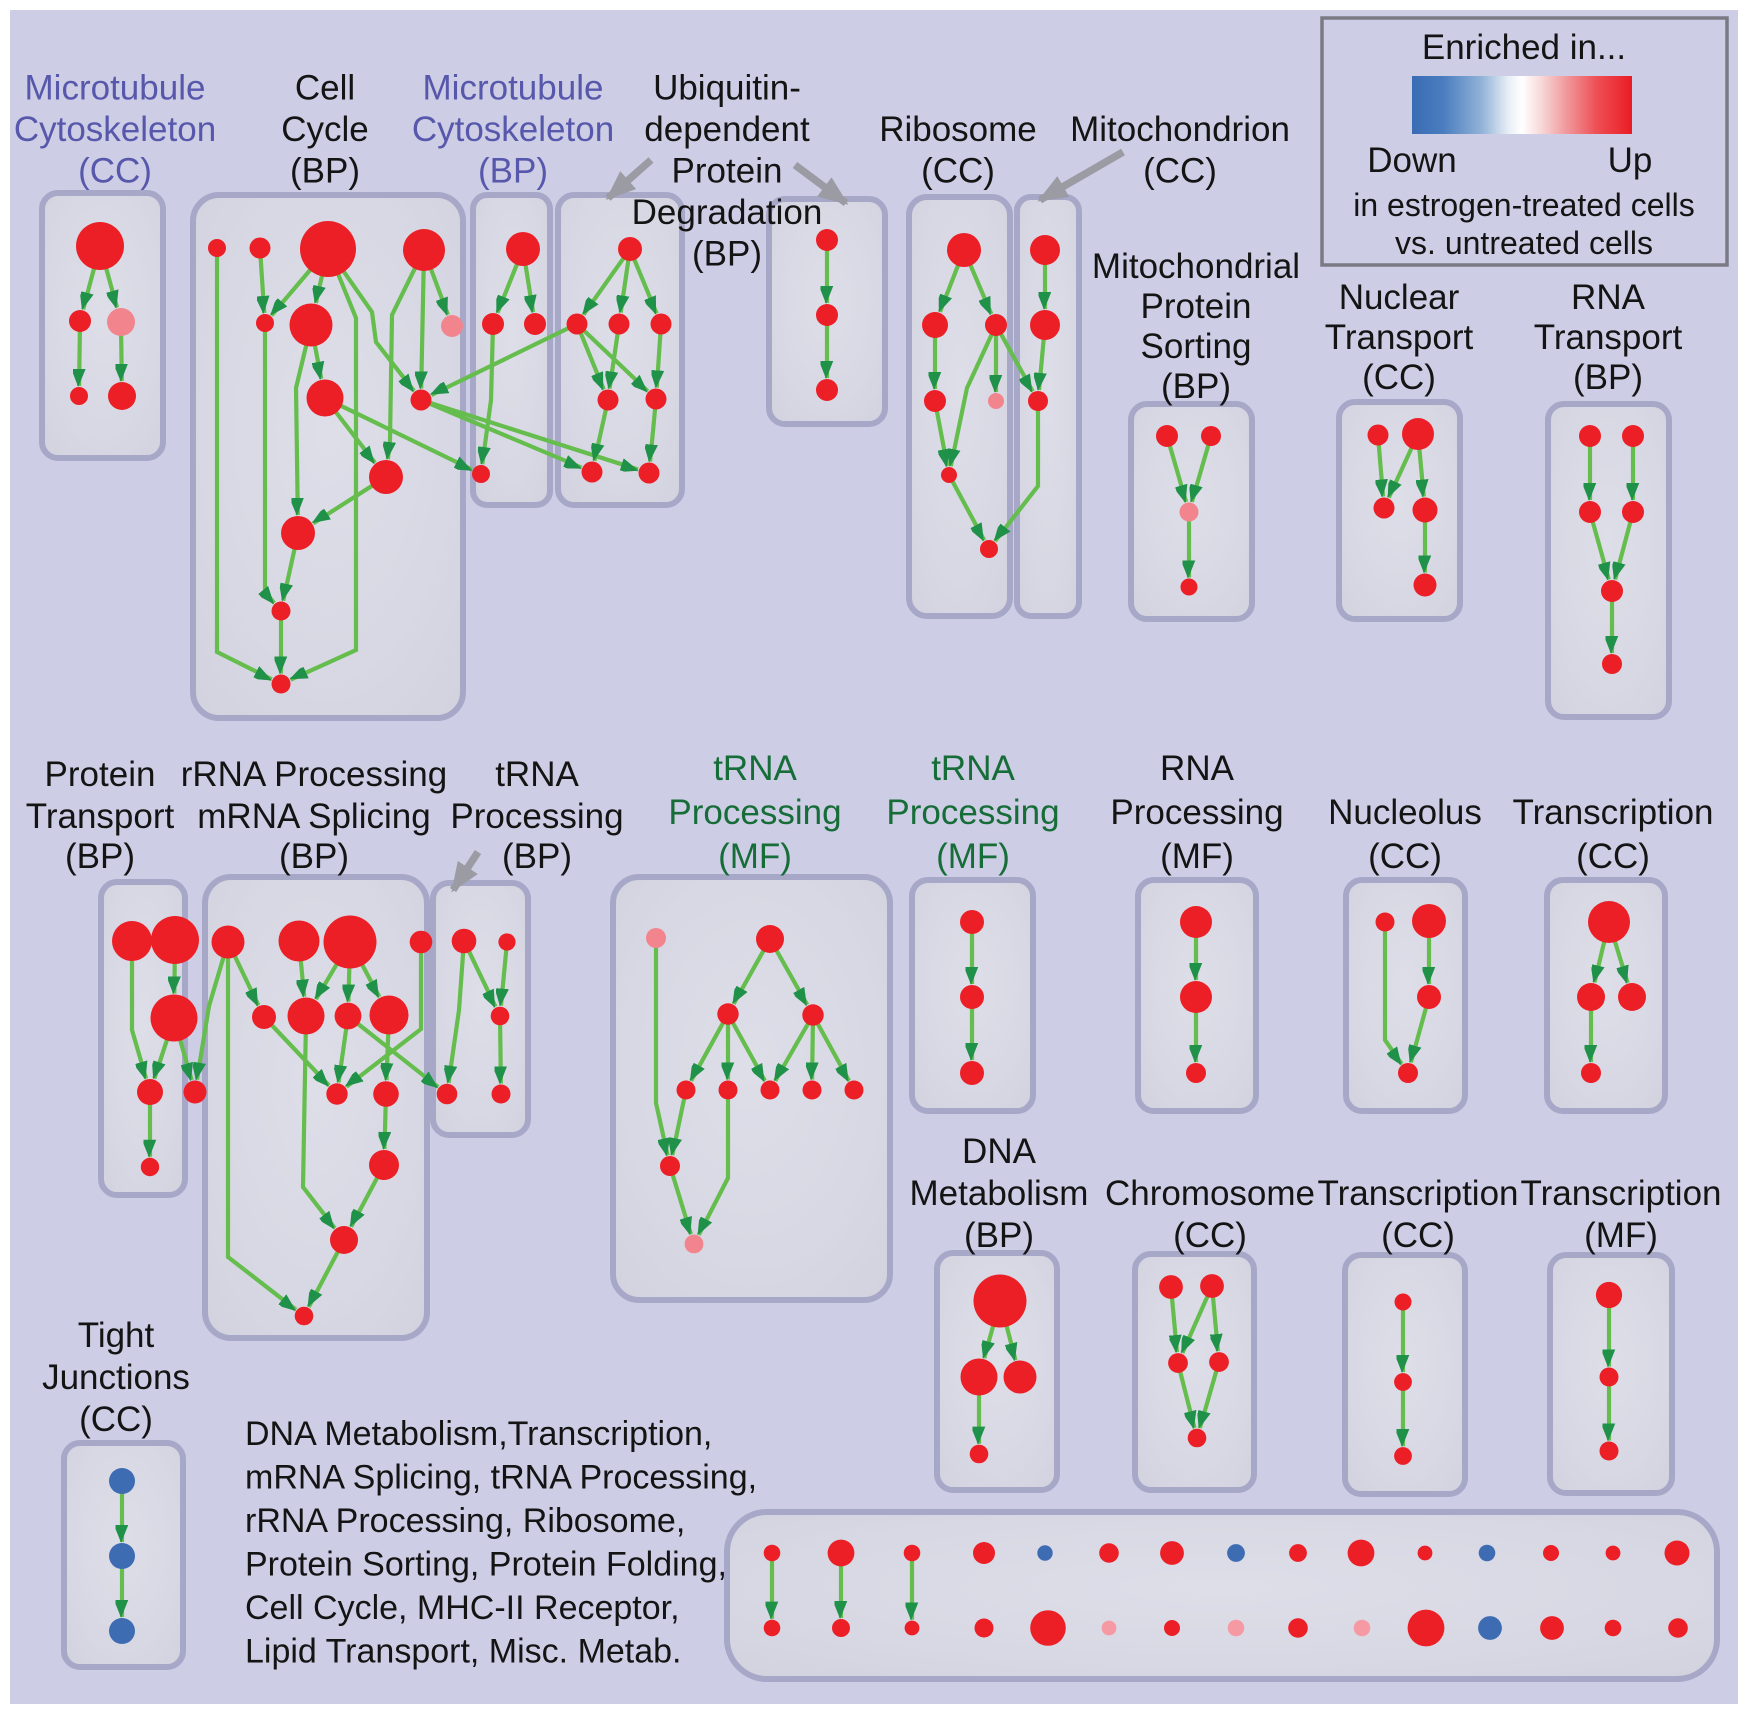 The image size is (1750, 1720). Describe the element at coordinates (1411, 160) in the screenshot. I see `svg-text: Down` at that location.